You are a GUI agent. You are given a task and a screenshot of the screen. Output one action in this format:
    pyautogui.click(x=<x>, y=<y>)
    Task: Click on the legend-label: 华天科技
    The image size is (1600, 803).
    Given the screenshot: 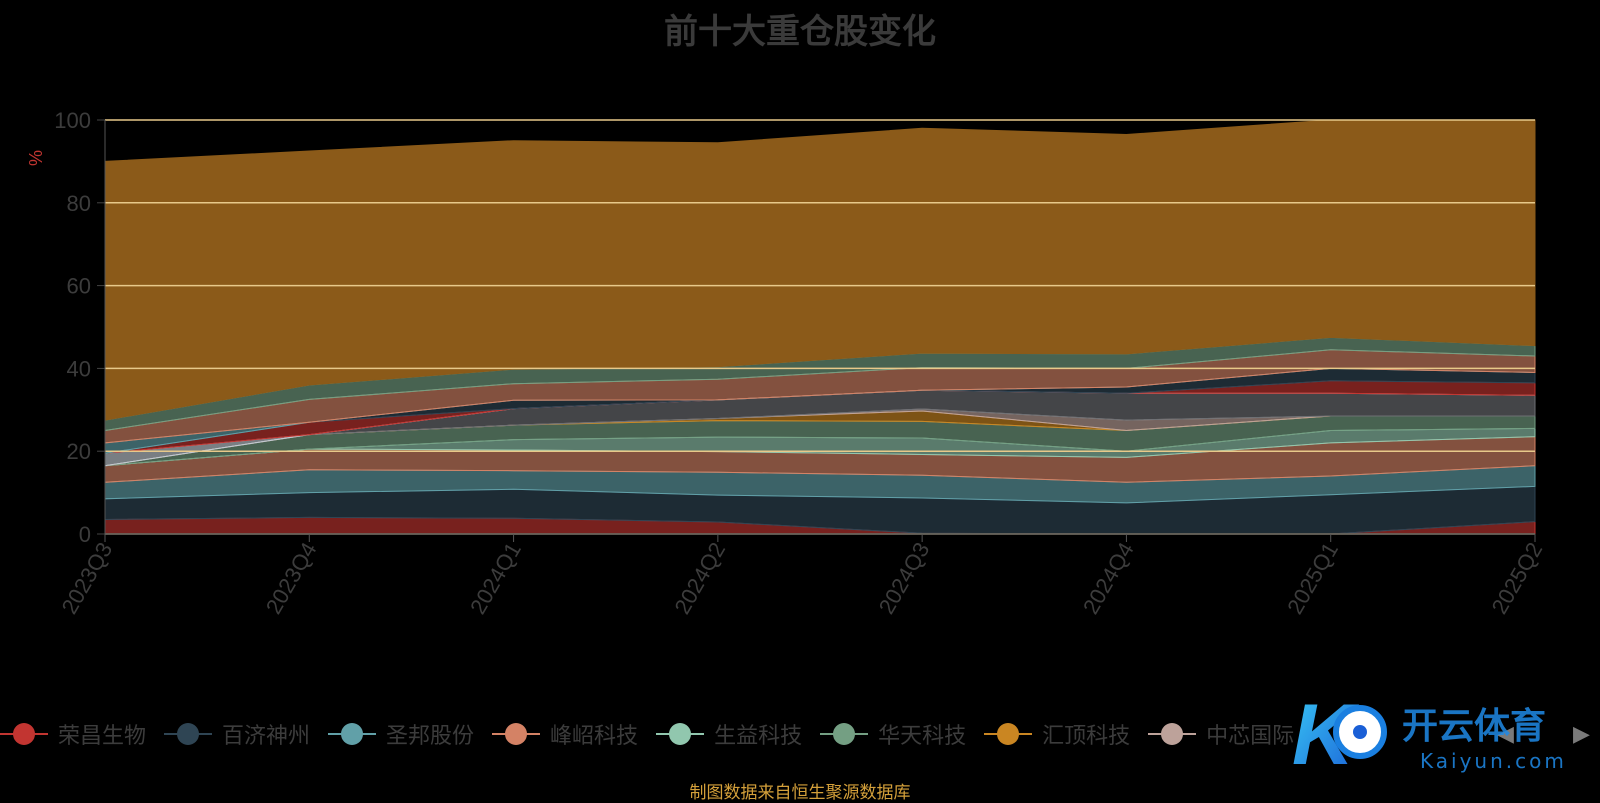 What is the action you would take?
    pyautogui.click(x=922, y=736)
    